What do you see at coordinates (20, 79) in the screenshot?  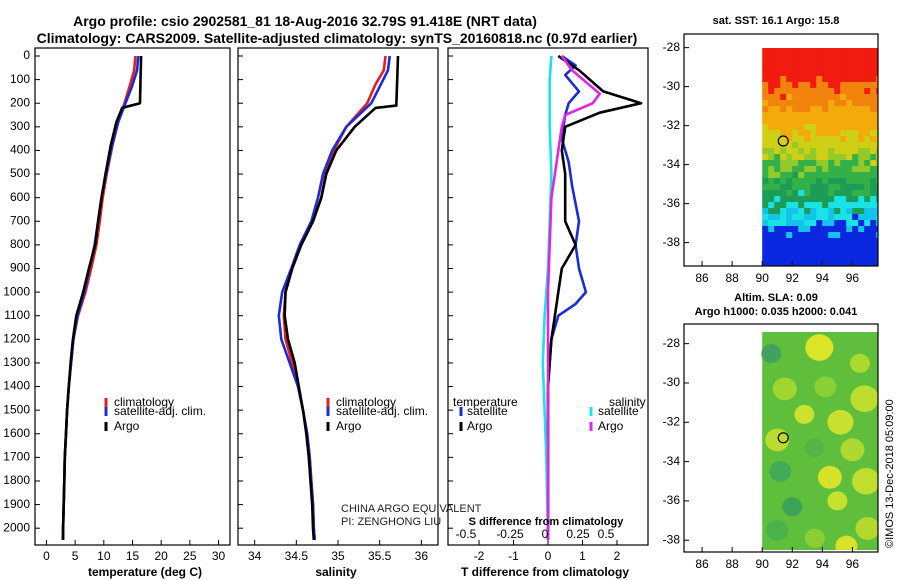 I see `depth-tick-label-100: 100` at bounding box center [20, 79].